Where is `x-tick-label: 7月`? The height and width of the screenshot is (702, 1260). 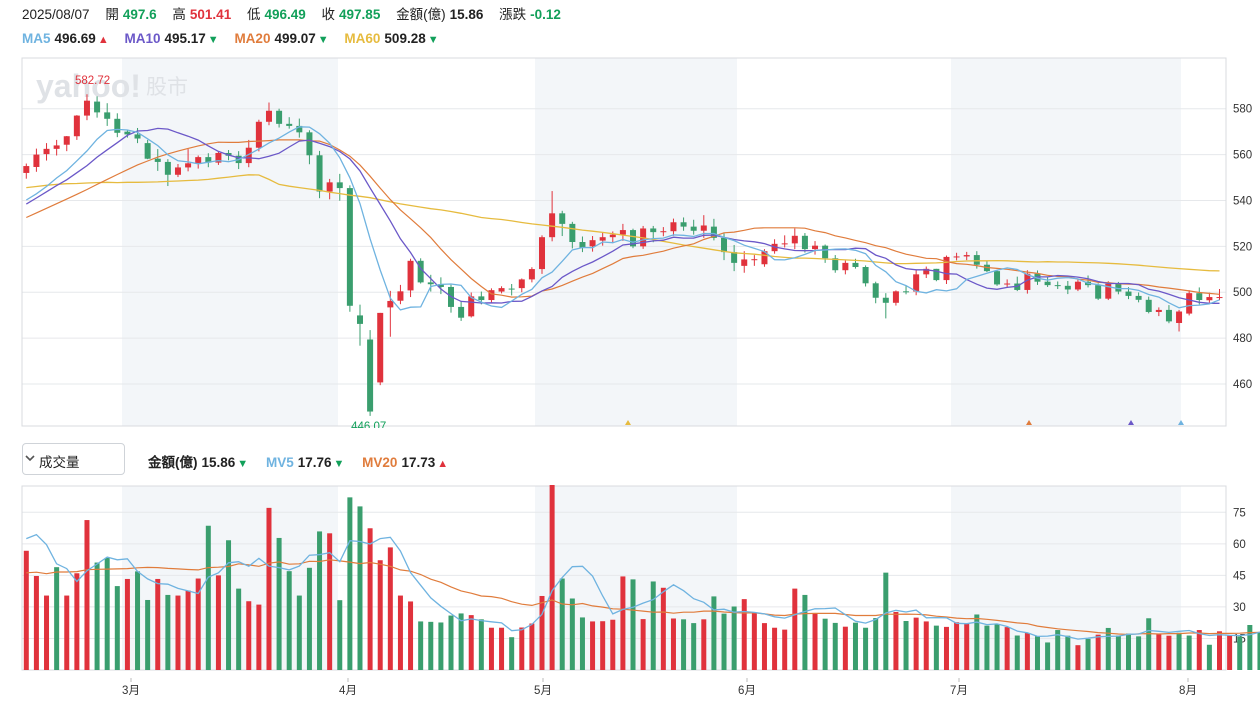
x-tick-label: 7月 is located at coordinates (959, 691).